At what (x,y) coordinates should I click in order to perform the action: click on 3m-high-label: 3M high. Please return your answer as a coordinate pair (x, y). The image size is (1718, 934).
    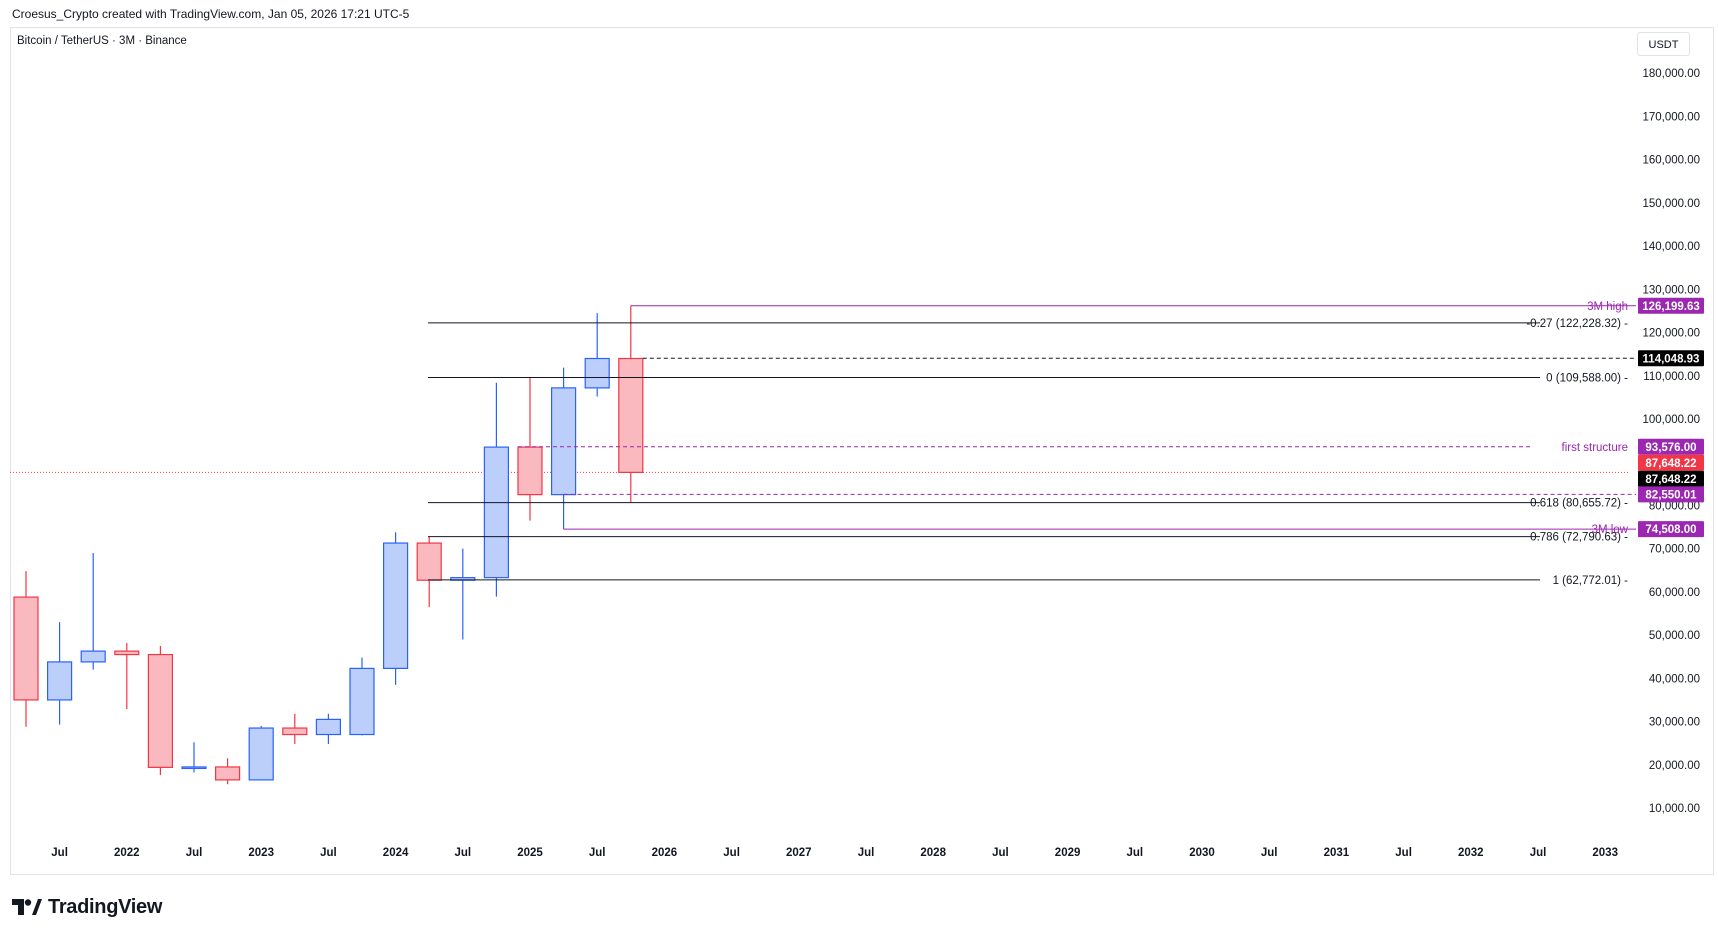
    Looking at the image, I should click on (1607, 307).